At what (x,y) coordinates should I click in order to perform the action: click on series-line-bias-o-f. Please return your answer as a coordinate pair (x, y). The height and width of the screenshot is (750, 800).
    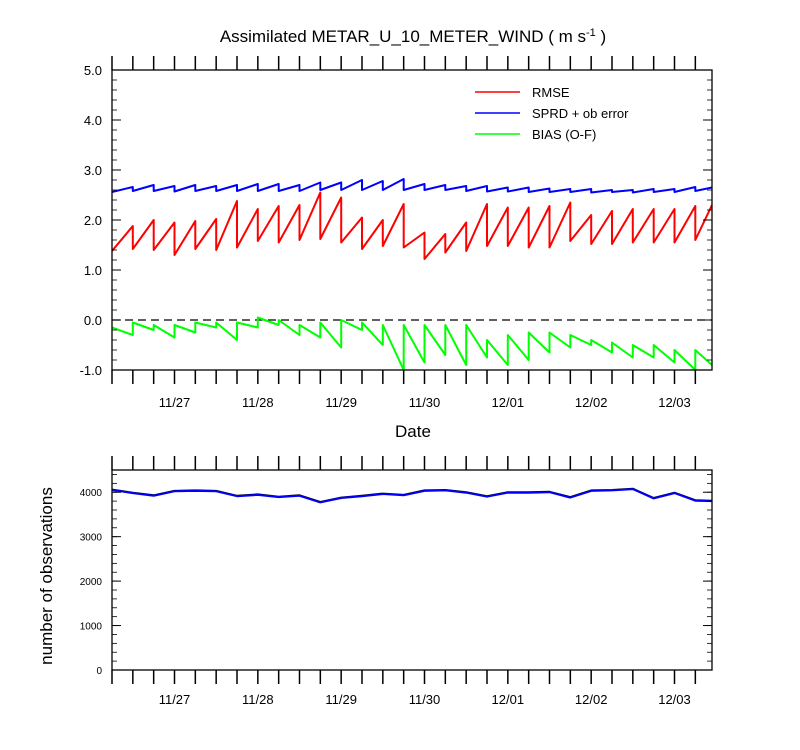
    Looking at the image, I should click on (412, 343).